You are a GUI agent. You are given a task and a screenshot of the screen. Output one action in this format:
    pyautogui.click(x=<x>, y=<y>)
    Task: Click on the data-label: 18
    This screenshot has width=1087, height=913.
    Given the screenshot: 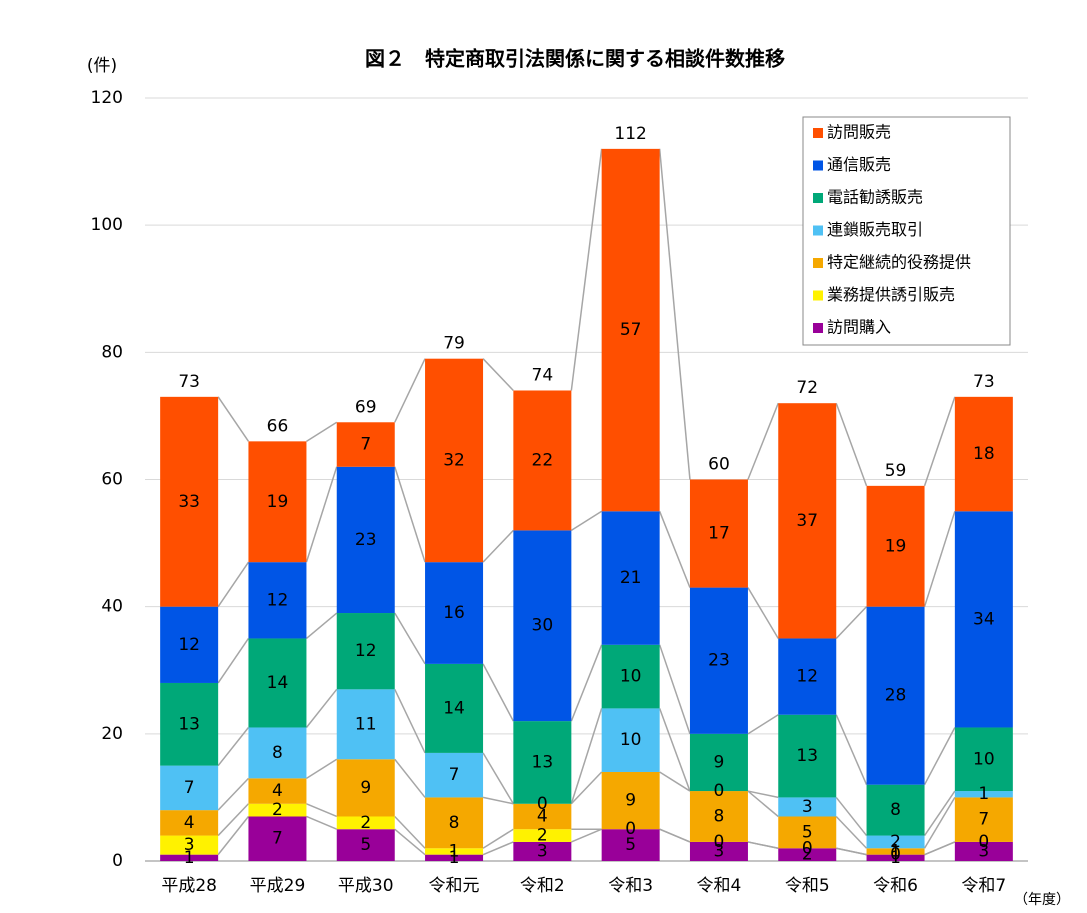 What is the action you would take?
    pyautogui.click(x=984, y=454)
    